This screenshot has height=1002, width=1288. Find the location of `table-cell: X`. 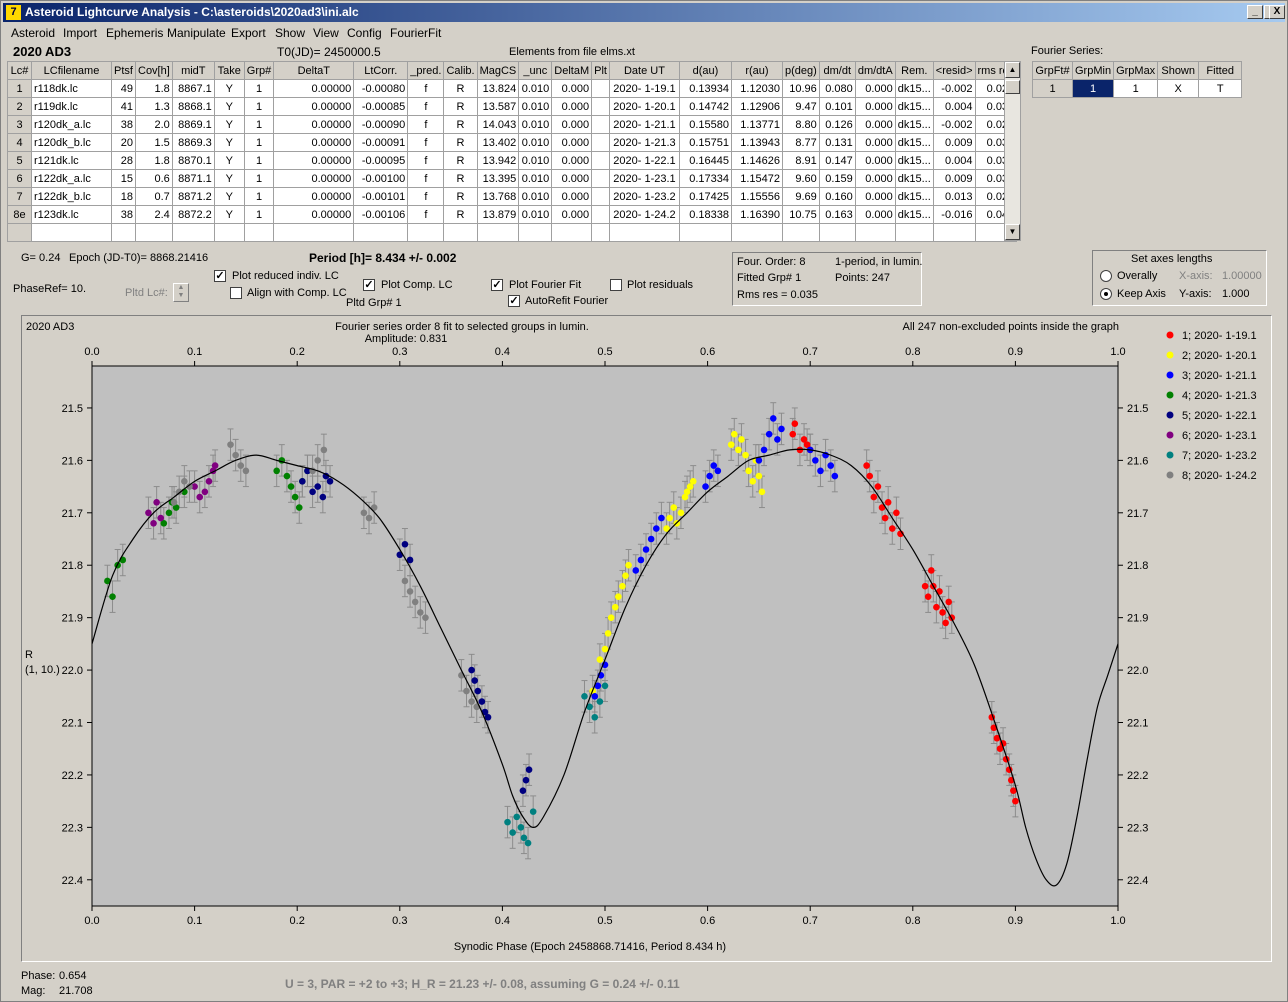

table-cell: X is located at coordinates (1178, 88).